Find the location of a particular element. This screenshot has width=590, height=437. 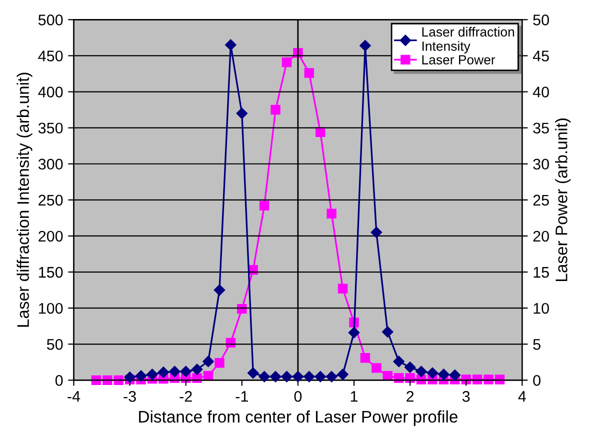

x-tick-label: -4 is located at coordinates (74, 396).